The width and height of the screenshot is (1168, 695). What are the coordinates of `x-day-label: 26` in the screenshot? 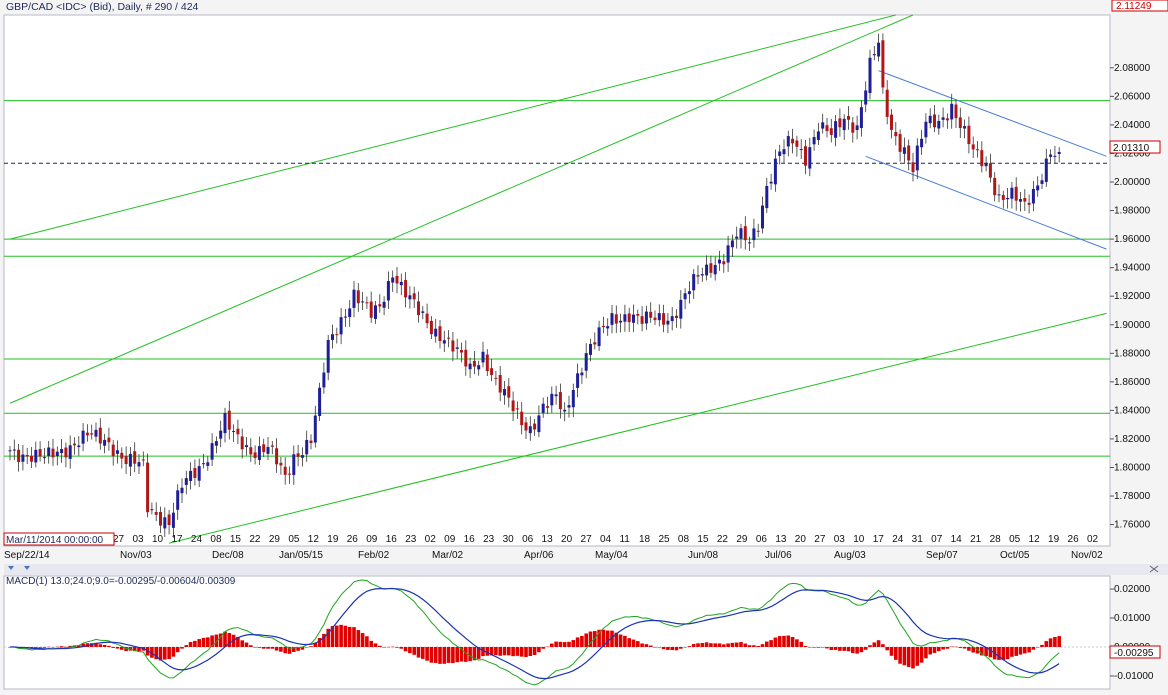 It's located at (1074, 539).